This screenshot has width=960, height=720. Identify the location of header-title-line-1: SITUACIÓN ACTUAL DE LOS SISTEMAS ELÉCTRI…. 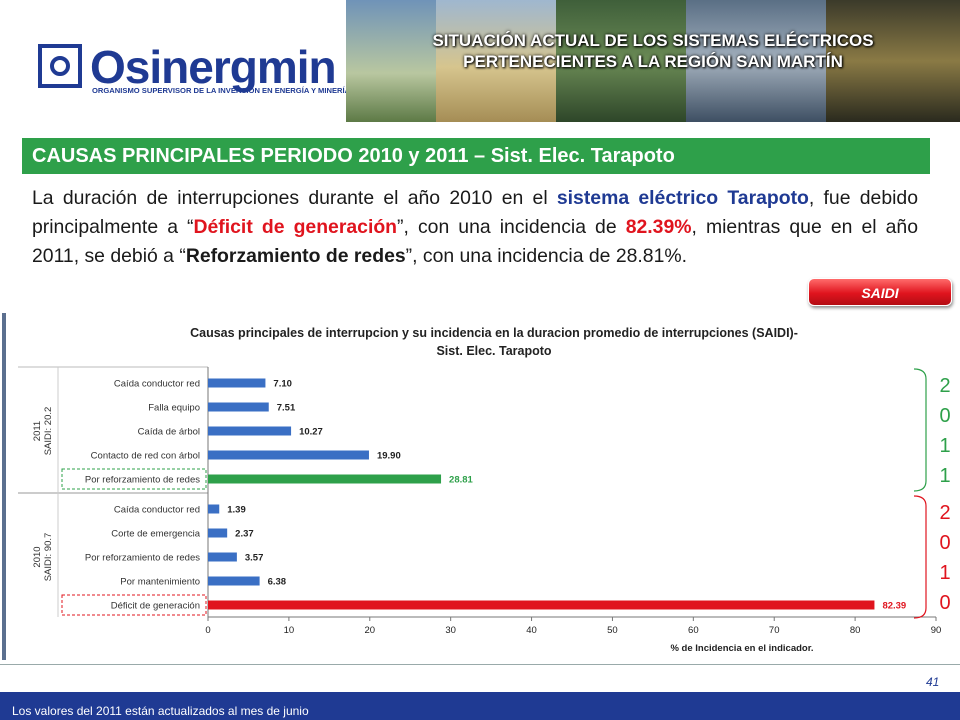
(653, 40).